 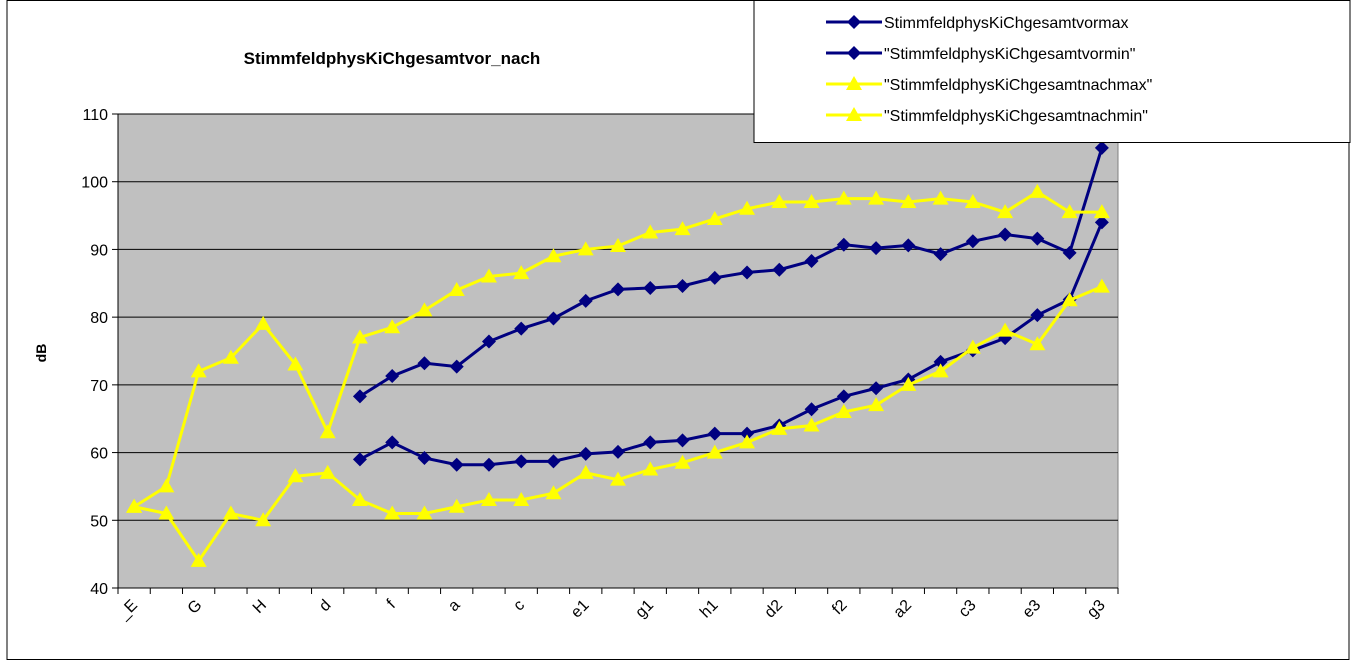 What do you see at coordinates (99, 250) in the screenshot?
I see `y-tick-label: 90` at bounding box center [99, 250].